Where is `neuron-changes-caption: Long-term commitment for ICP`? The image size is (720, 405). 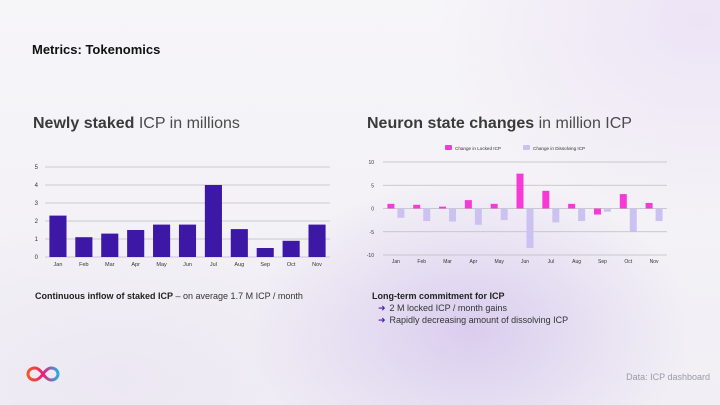 neuron-changes-caption: Long-term commitment for ICP is located at coordinates (438, 296).